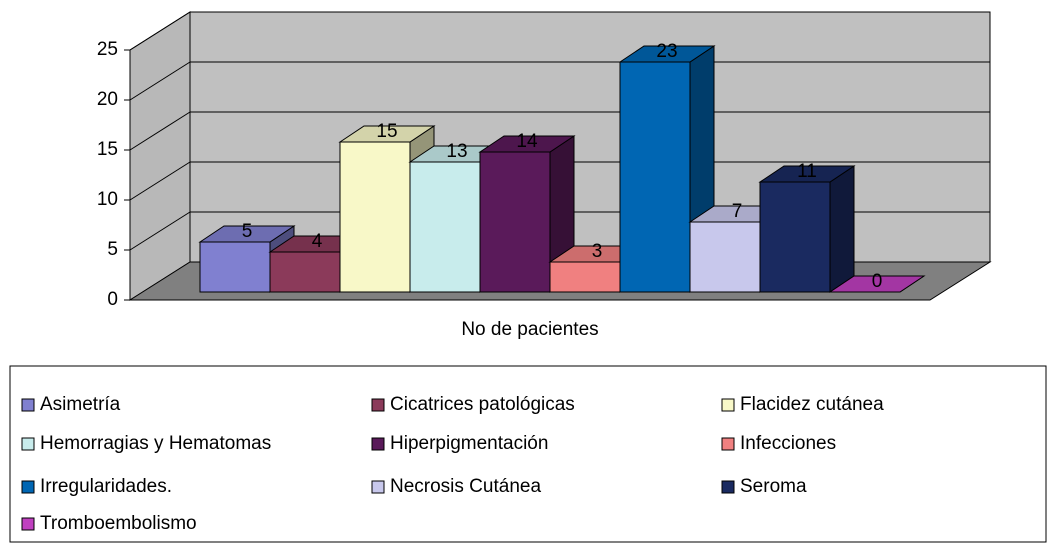 The width and height of the screenshot is (1050, 544). Describe the element at coordinates (597, 251) in the screenshot. I see `value-label: 3` at that location.